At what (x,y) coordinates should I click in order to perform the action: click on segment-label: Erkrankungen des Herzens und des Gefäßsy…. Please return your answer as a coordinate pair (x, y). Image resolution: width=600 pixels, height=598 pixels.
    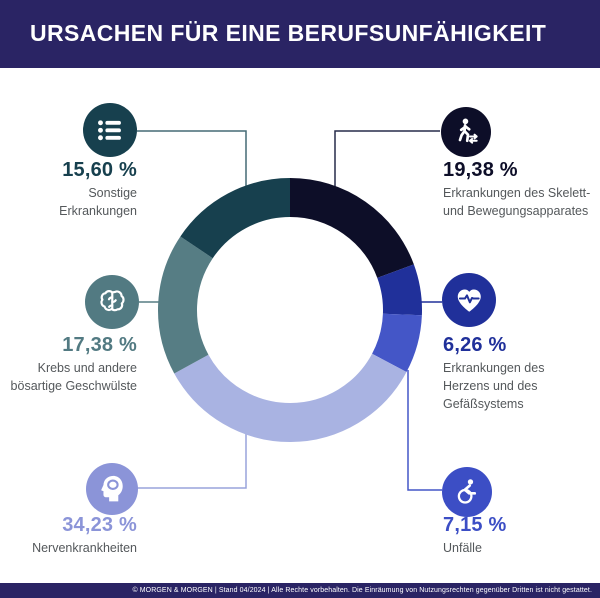
    Looking at the image, I should click on (494, 386).